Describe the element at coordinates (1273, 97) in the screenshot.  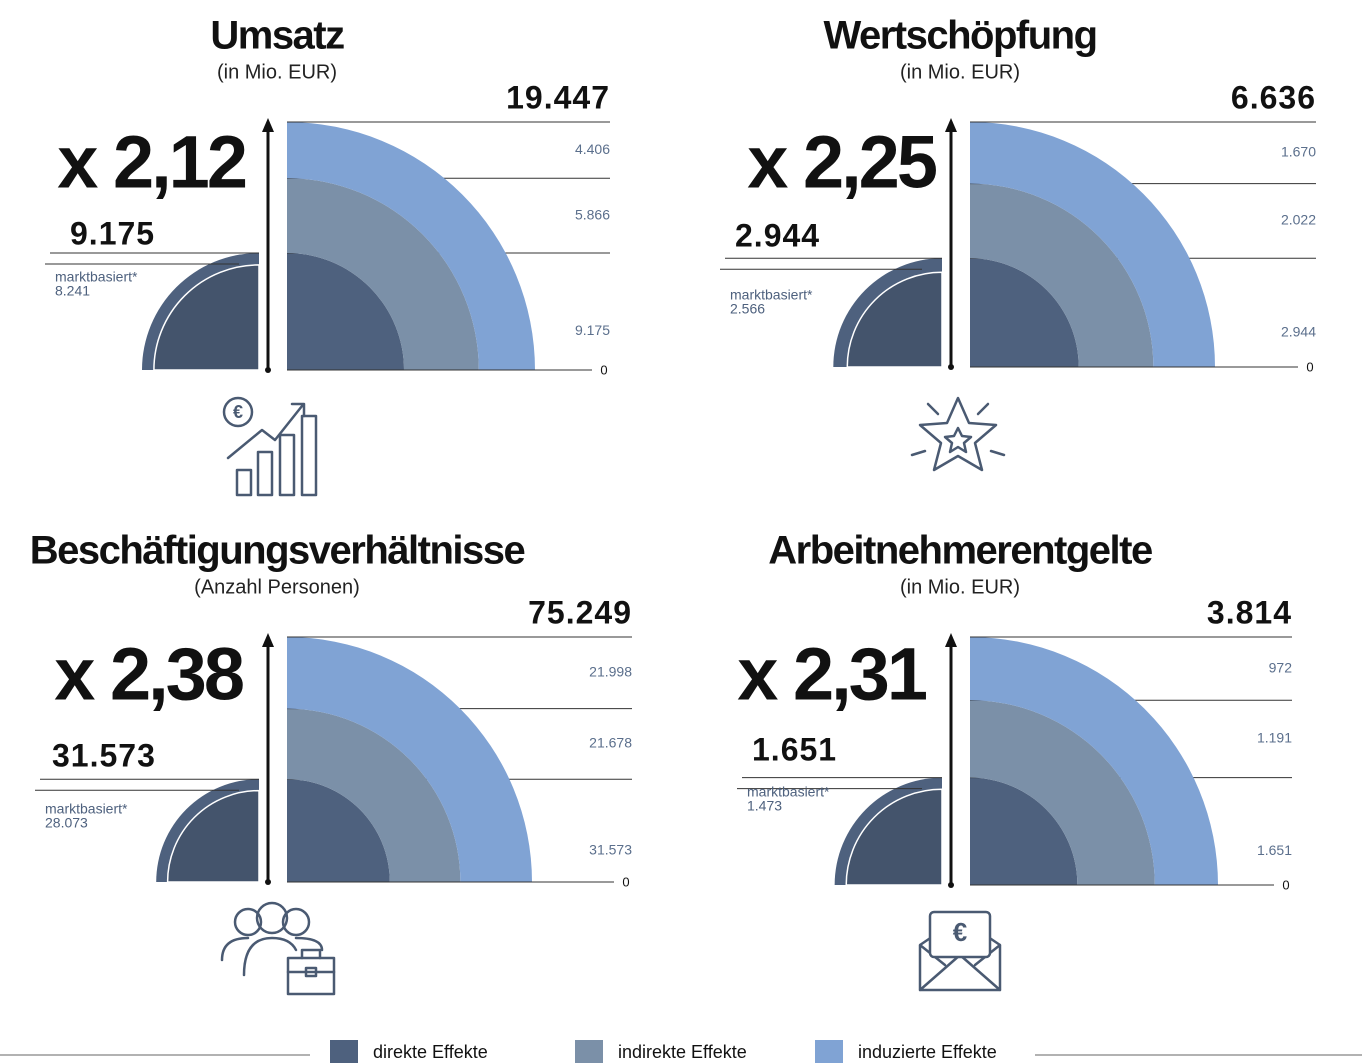
I see `total-label: 6.636` at that location.